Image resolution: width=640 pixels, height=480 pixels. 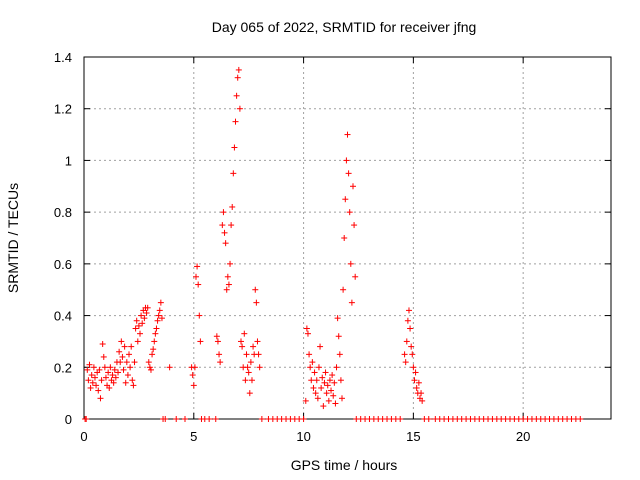 I want to click on y-tick-label: 0.6, so click(x=63, y=264).